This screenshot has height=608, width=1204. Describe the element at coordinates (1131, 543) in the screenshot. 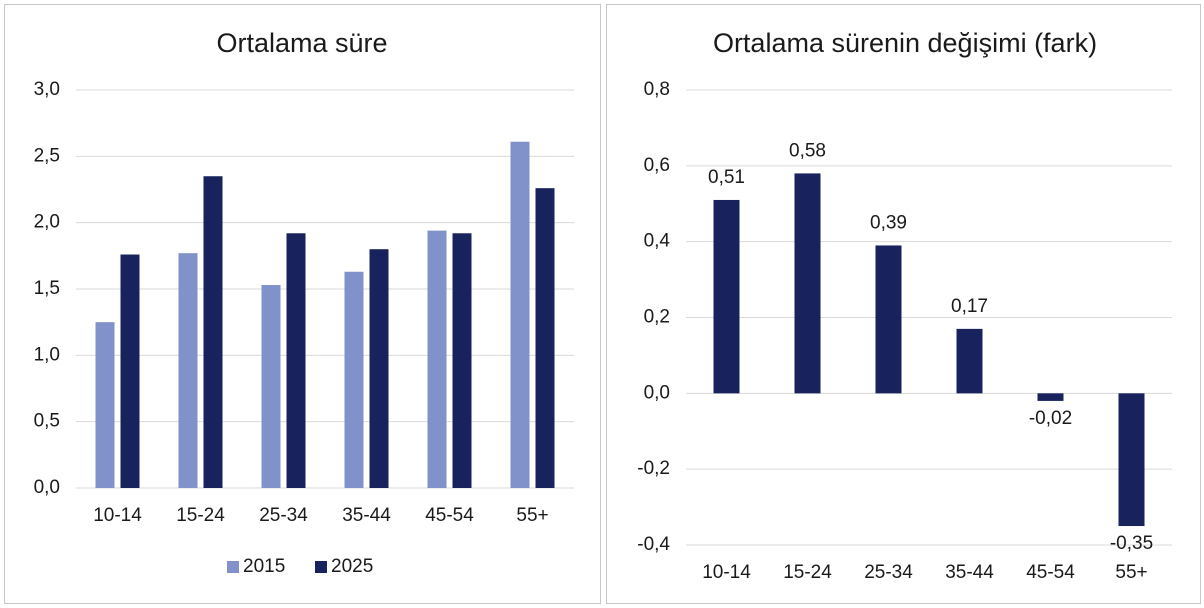

I see `data-label: -0,35` at that location.